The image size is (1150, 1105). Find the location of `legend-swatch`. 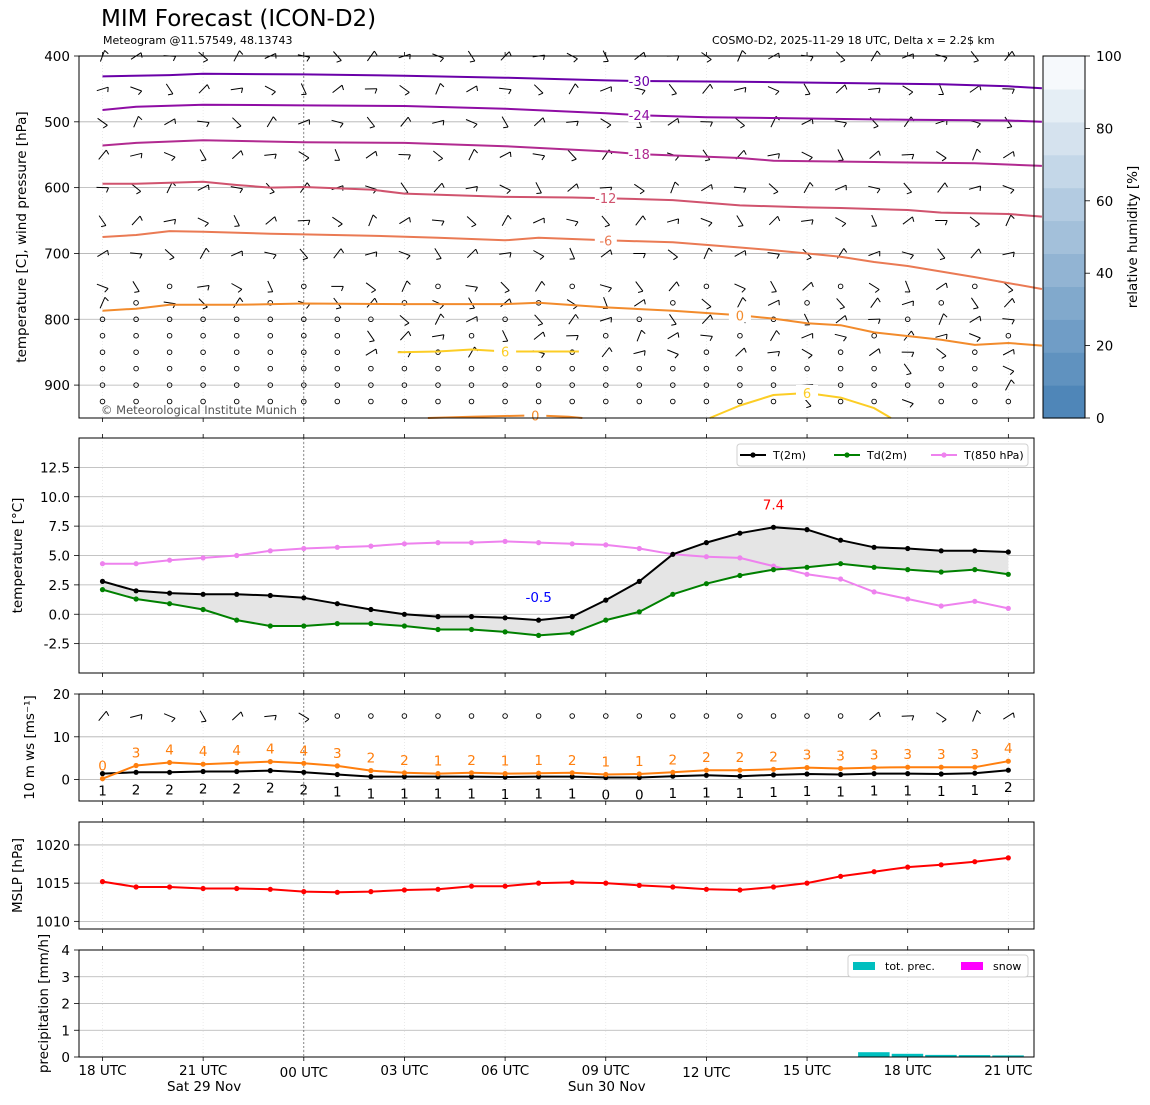

legend-swatch is located at coordinates (864, 966).